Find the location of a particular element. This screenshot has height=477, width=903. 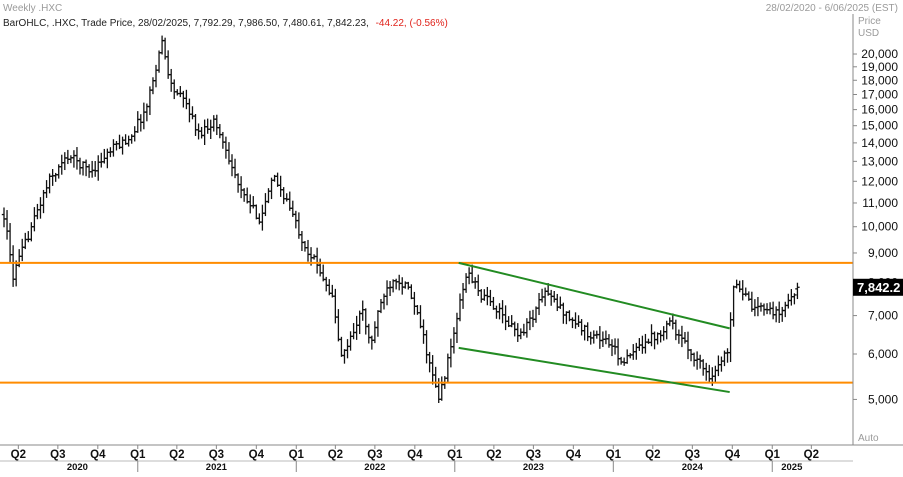

y-tick-label: 10,000 is located at coordinates (879, 227).